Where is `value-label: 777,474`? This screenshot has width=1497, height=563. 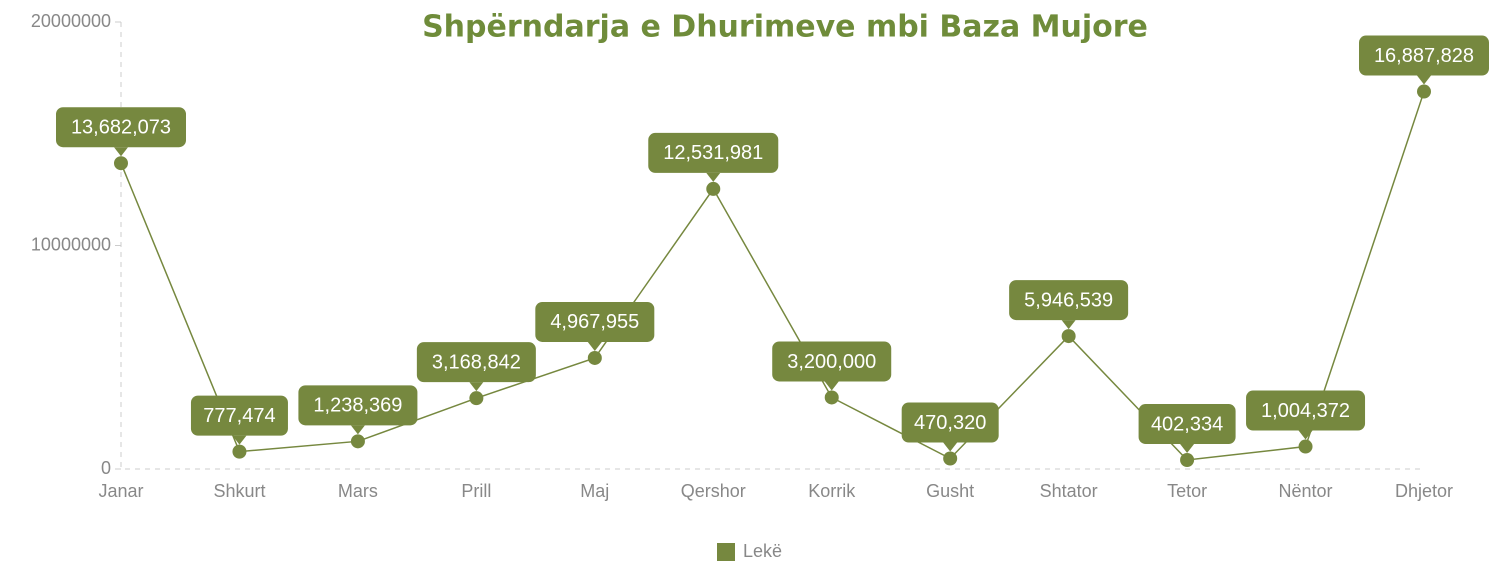 value-label: 777,474 is located at coordinates (239, 416).